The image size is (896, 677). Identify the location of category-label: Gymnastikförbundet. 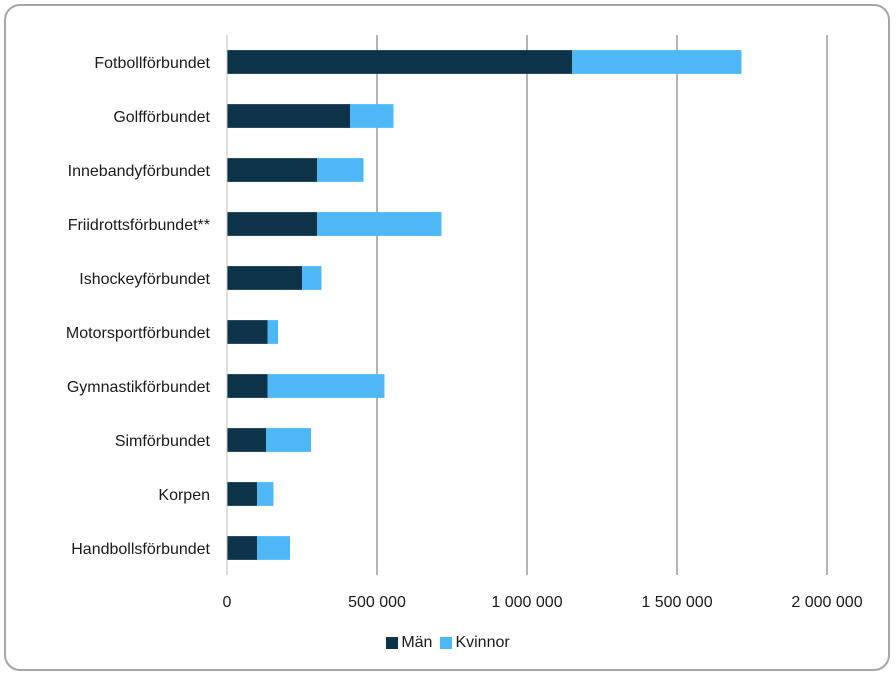
(139, 387).